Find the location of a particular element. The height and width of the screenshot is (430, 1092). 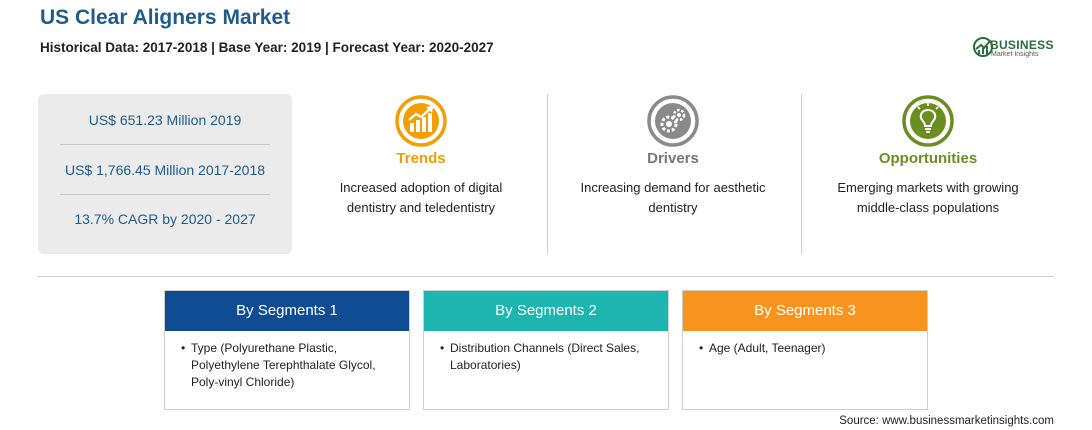

logo-globe-icon is located at coordinates (983, 47).